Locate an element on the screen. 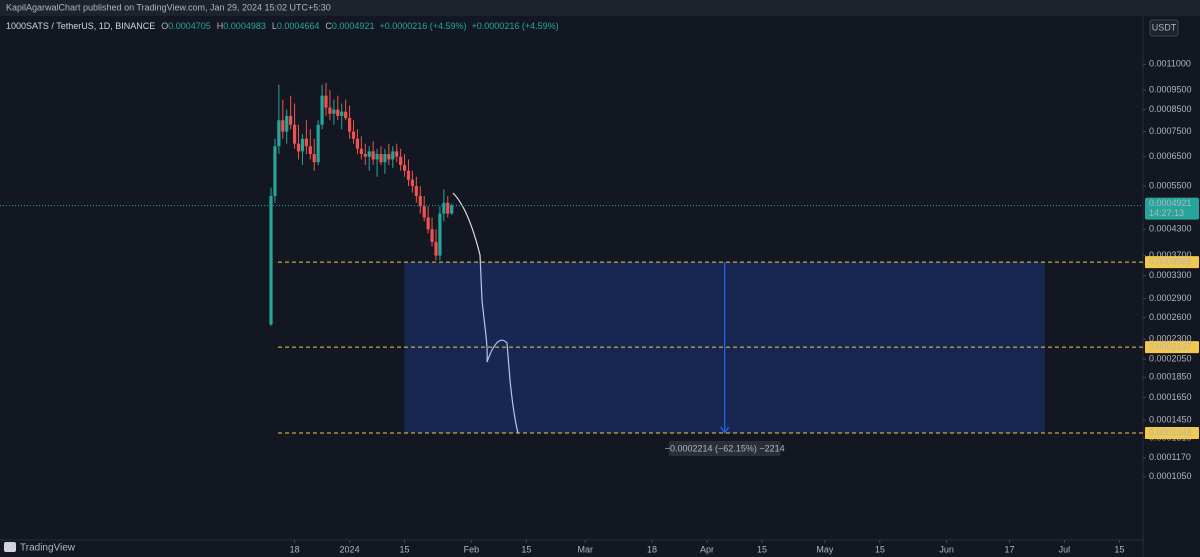 The height and width of the screenshot is (557, 1200). y-tick-label: 0.0009500 is located at coordinates (1170, 89).